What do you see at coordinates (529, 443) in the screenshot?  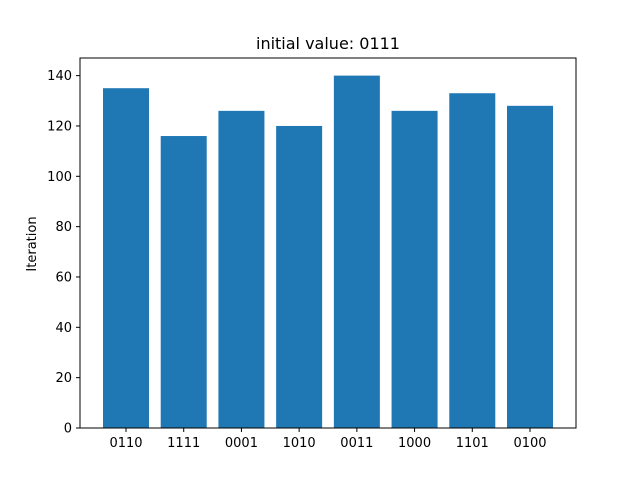 I see `x-tick-label-0100: 0100` at bounding box center [529, 443].